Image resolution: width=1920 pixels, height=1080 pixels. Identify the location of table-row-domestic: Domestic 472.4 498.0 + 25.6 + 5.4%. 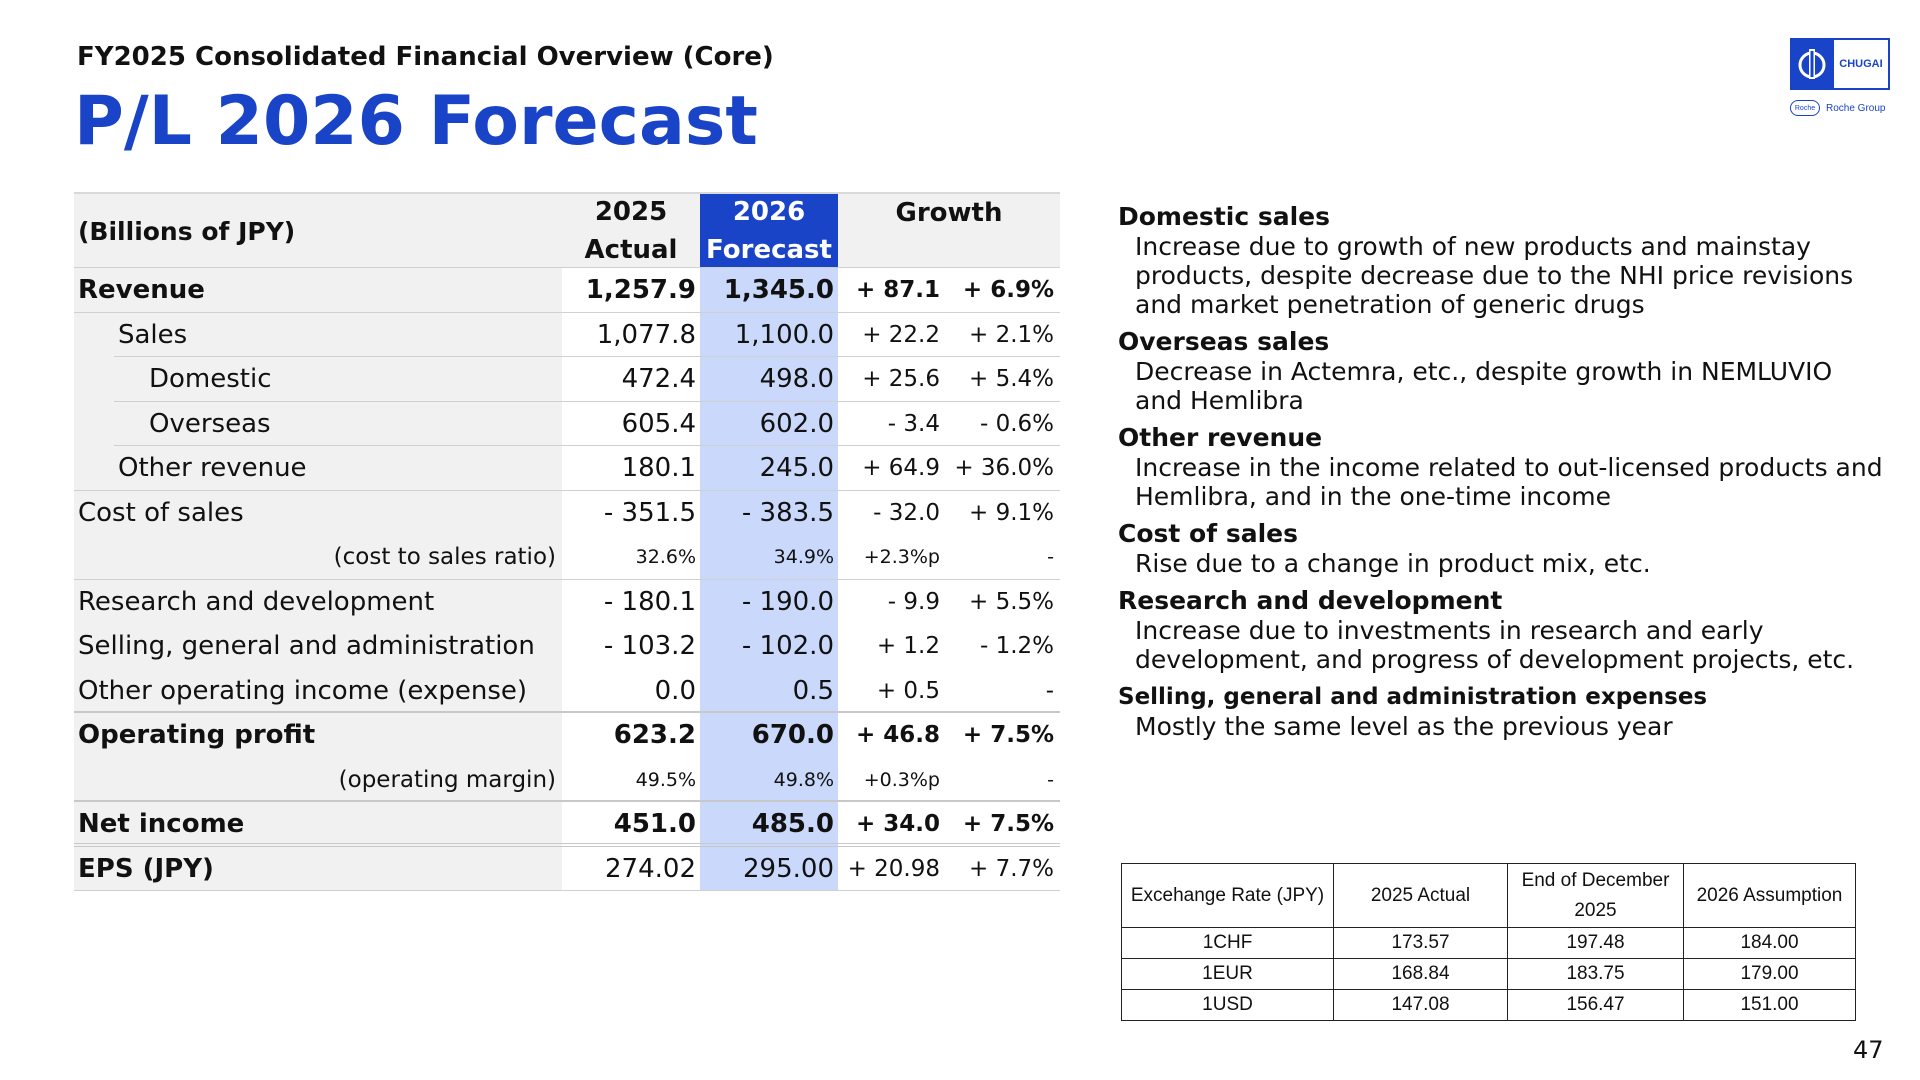
(567, 379).